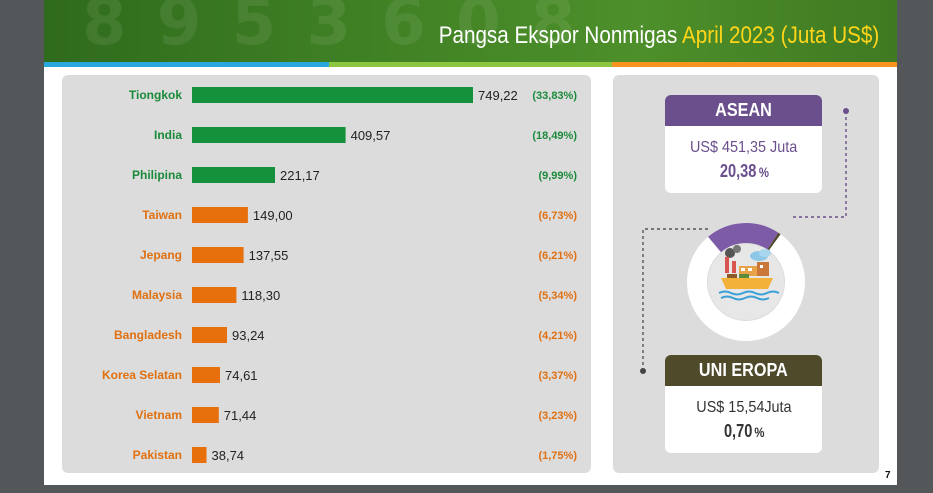 Image resolution: width=933 pixels, height=493 pixels. I want to click on eu-percent: 0,70%, so click(744, 431).